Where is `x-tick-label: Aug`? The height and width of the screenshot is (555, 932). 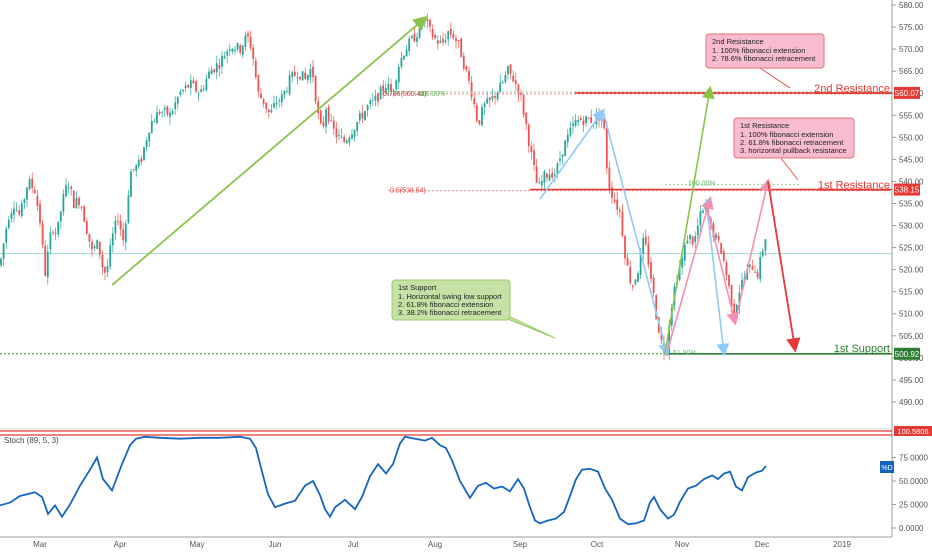 x-tick-label: Aug is located at coordinates (435, 544).